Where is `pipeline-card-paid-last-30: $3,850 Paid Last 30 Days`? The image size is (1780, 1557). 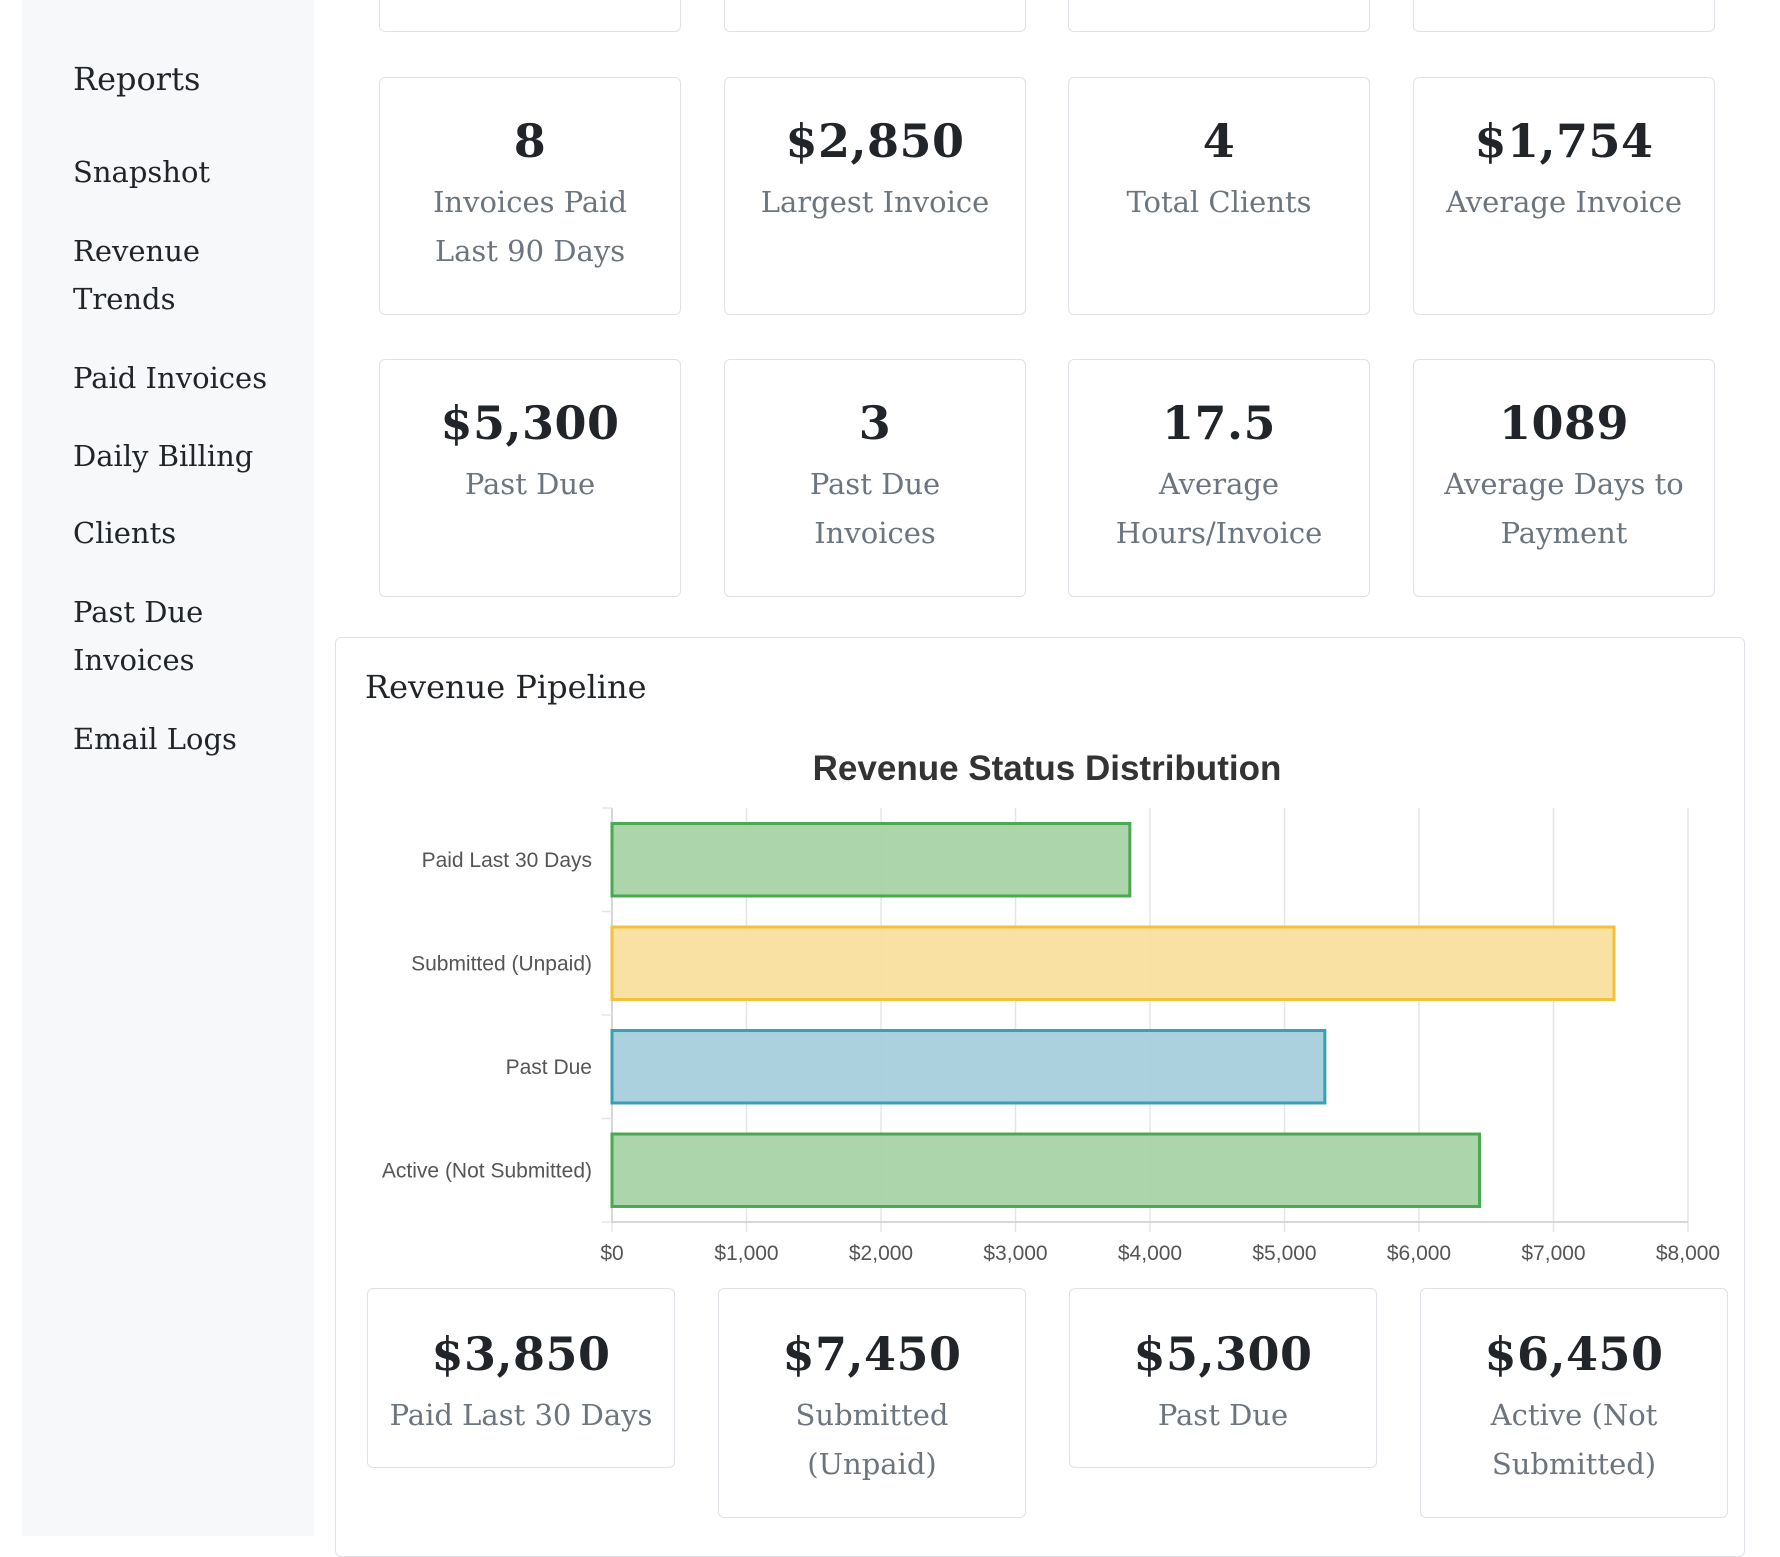
pipeline-card-paid-last-30: $3,850 Paid Last 30 Days is located at coordinates (521, 1378).